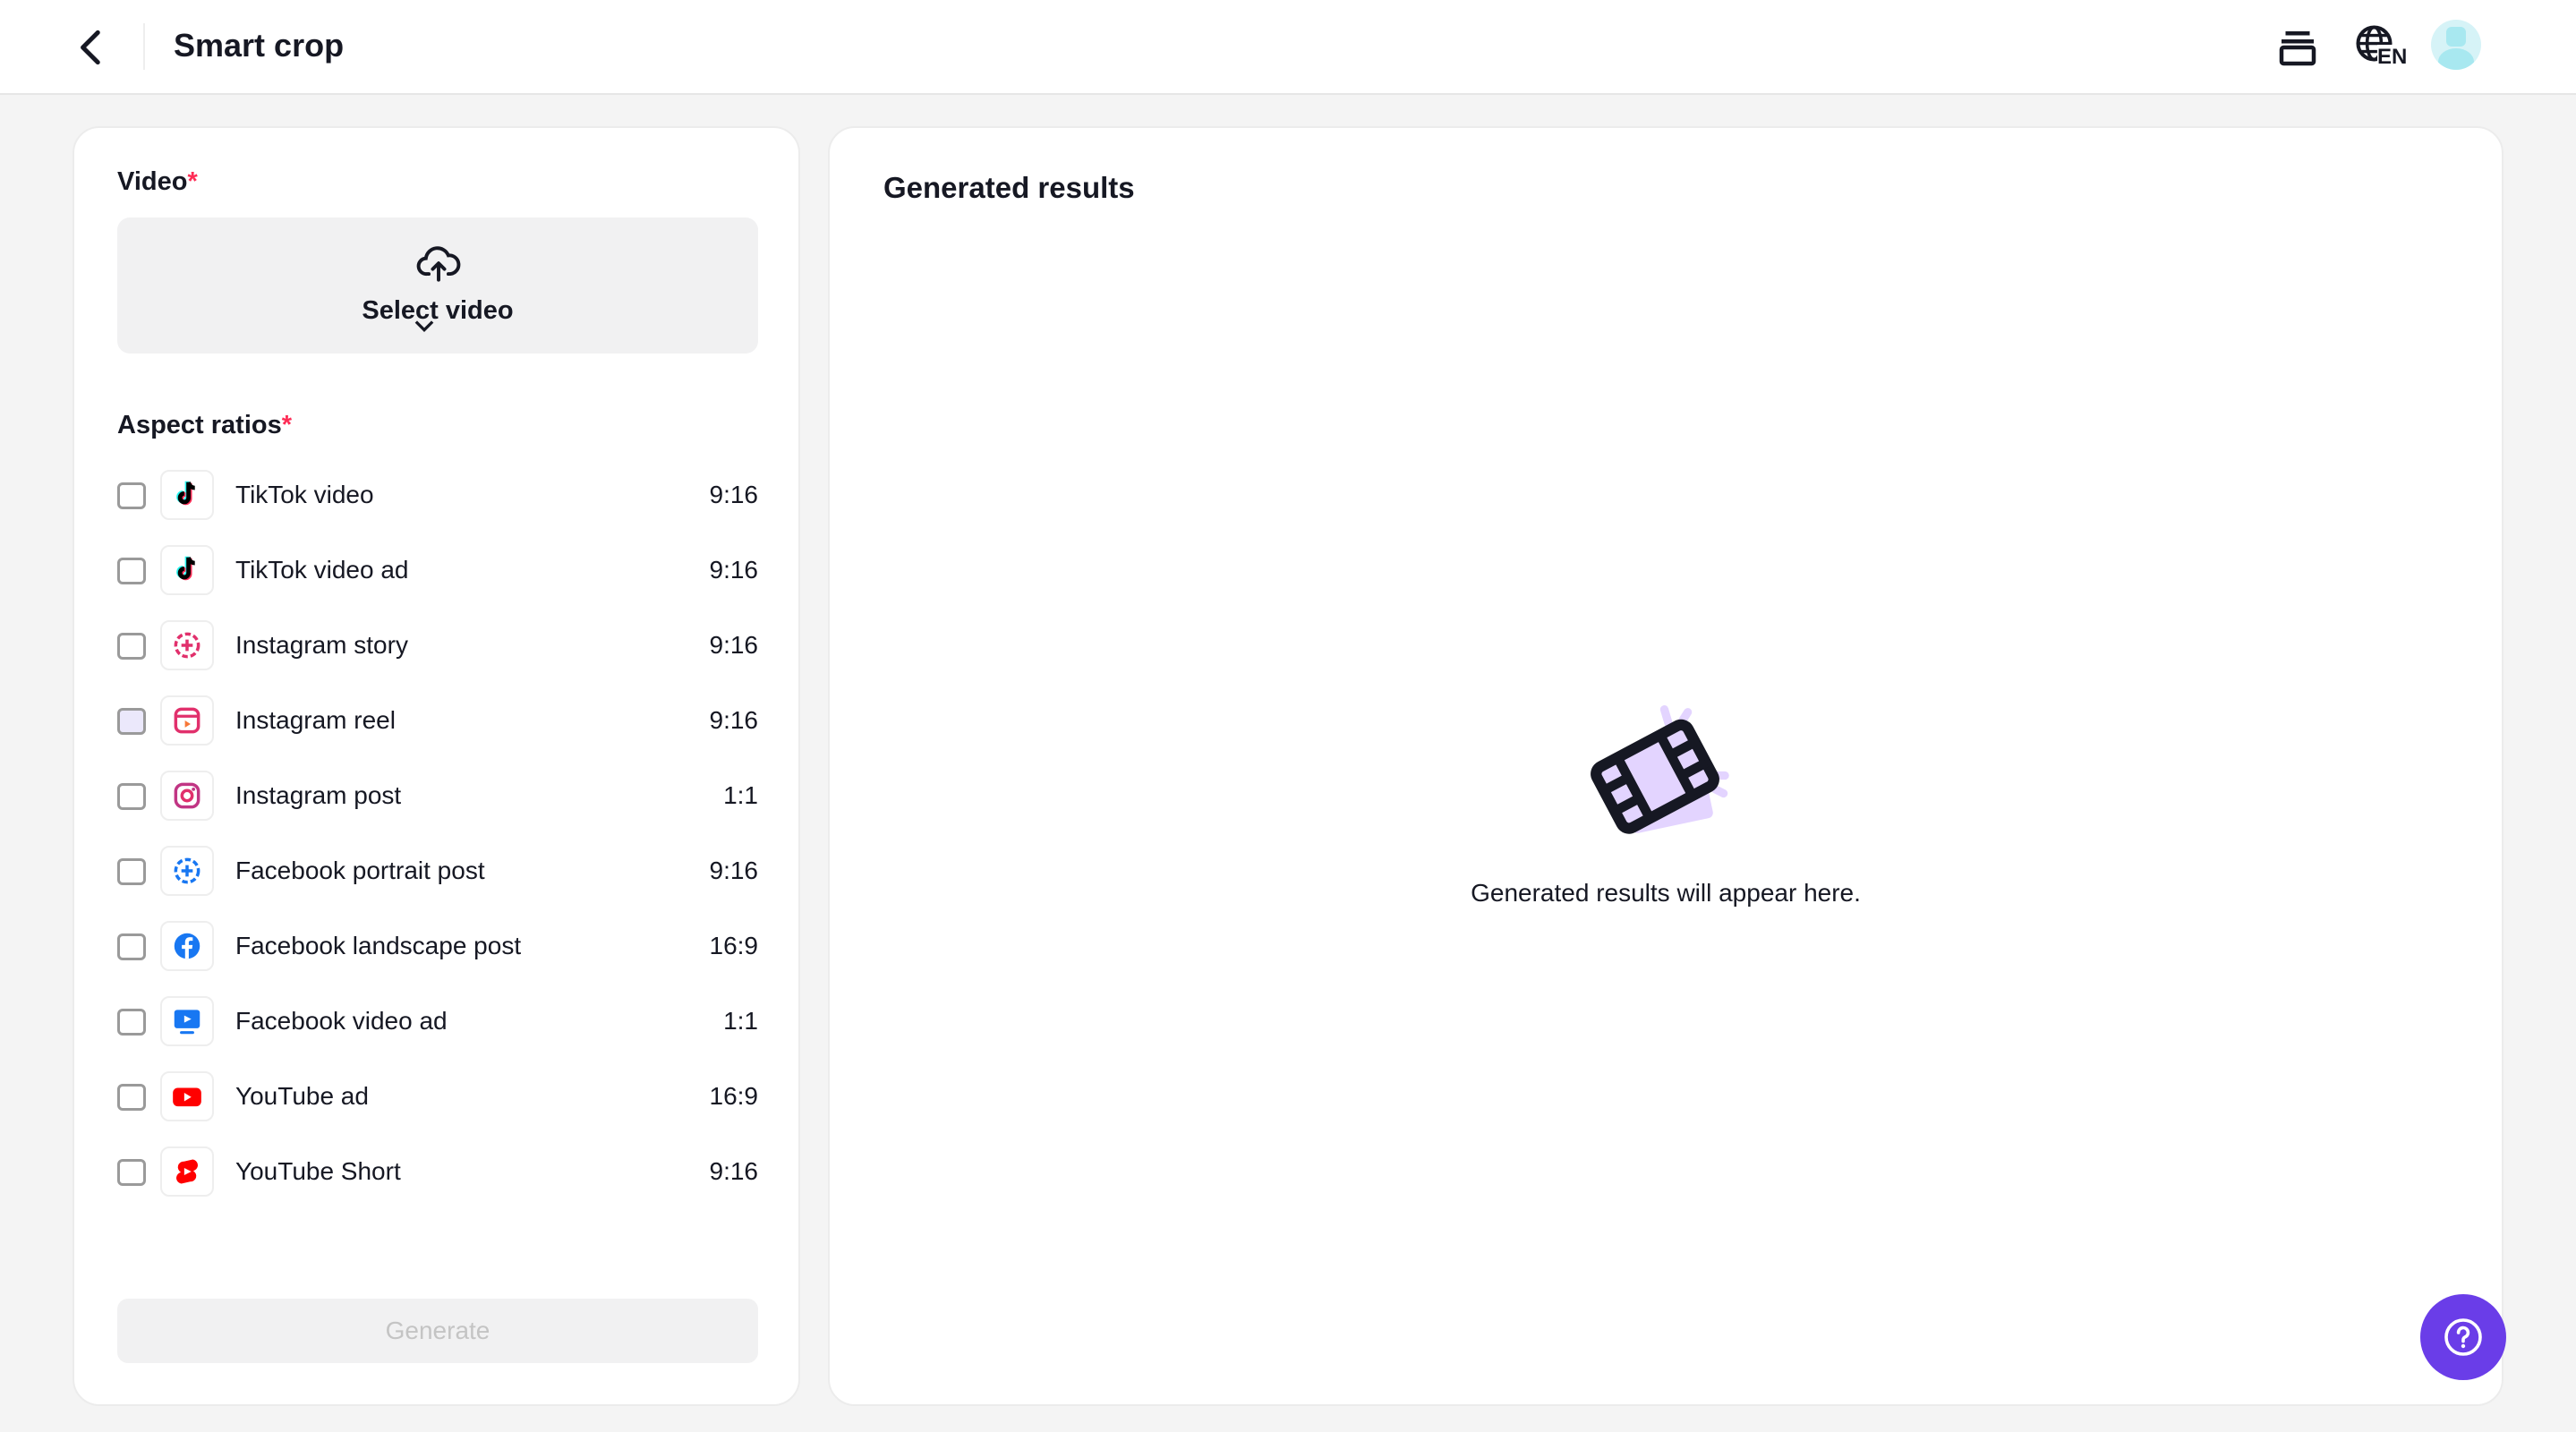 The width and height of the screenshot is (2576, 1432). Describe the element at coordinates (437, 495) in the screenshot. I see `aspect-ratio-option: TikTok video 9:16` at that location.